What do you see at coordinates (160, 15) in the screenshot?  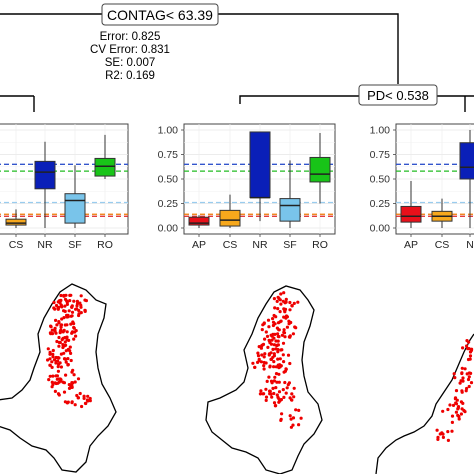 I see `root-node-label: CONTAG< 63.39` at bounding box center [160, 15].